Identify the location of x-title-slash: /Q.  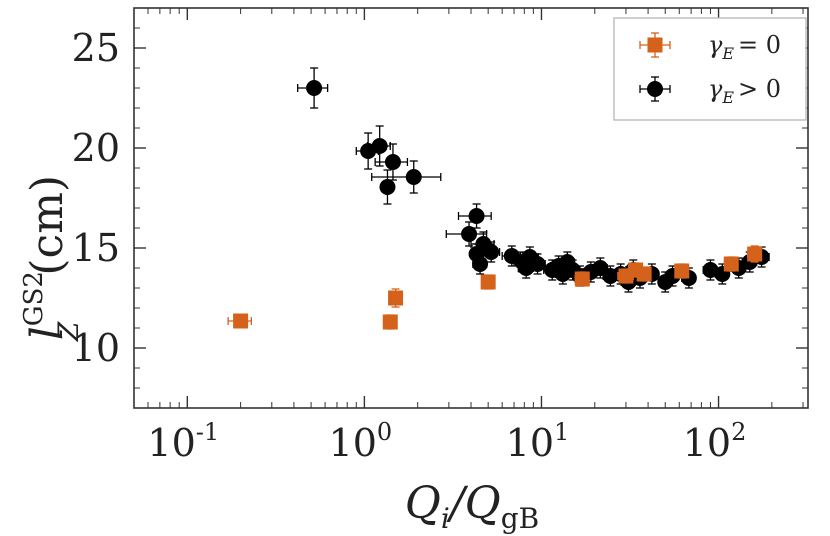
(473, 503).